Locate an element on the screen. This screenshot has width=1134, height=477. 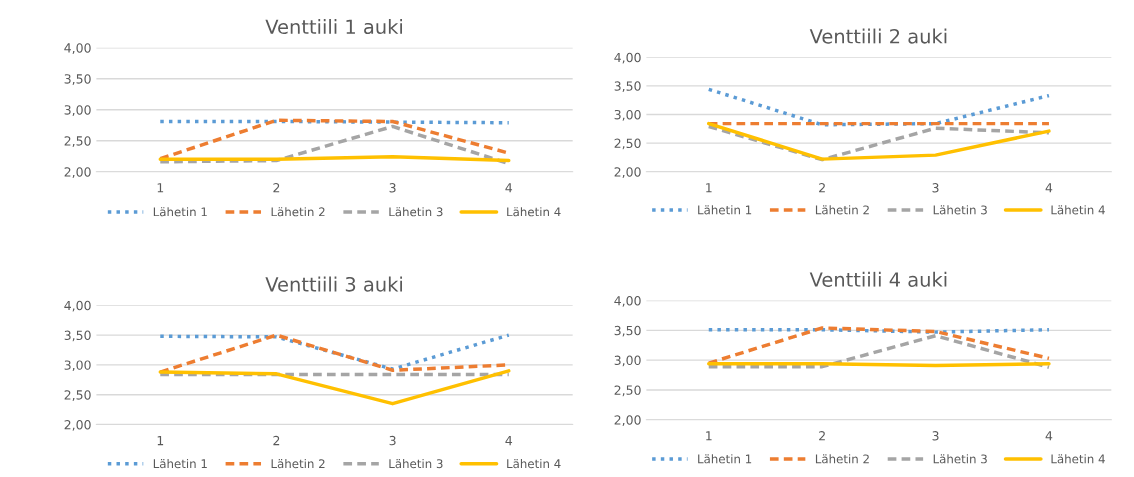
chart-title: Venttiili 1 auki is located at coordinates (333, 27).